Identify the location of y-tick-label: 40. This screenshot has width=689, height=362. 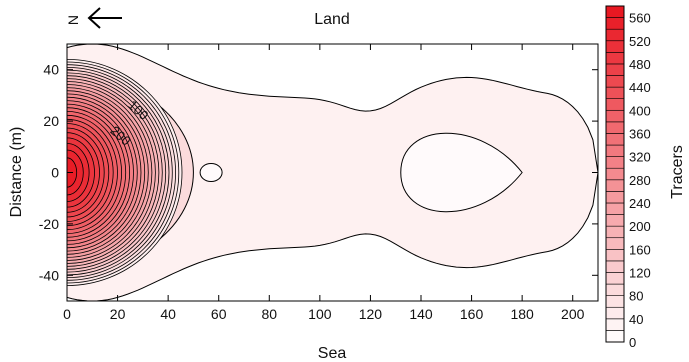
(51, 70).